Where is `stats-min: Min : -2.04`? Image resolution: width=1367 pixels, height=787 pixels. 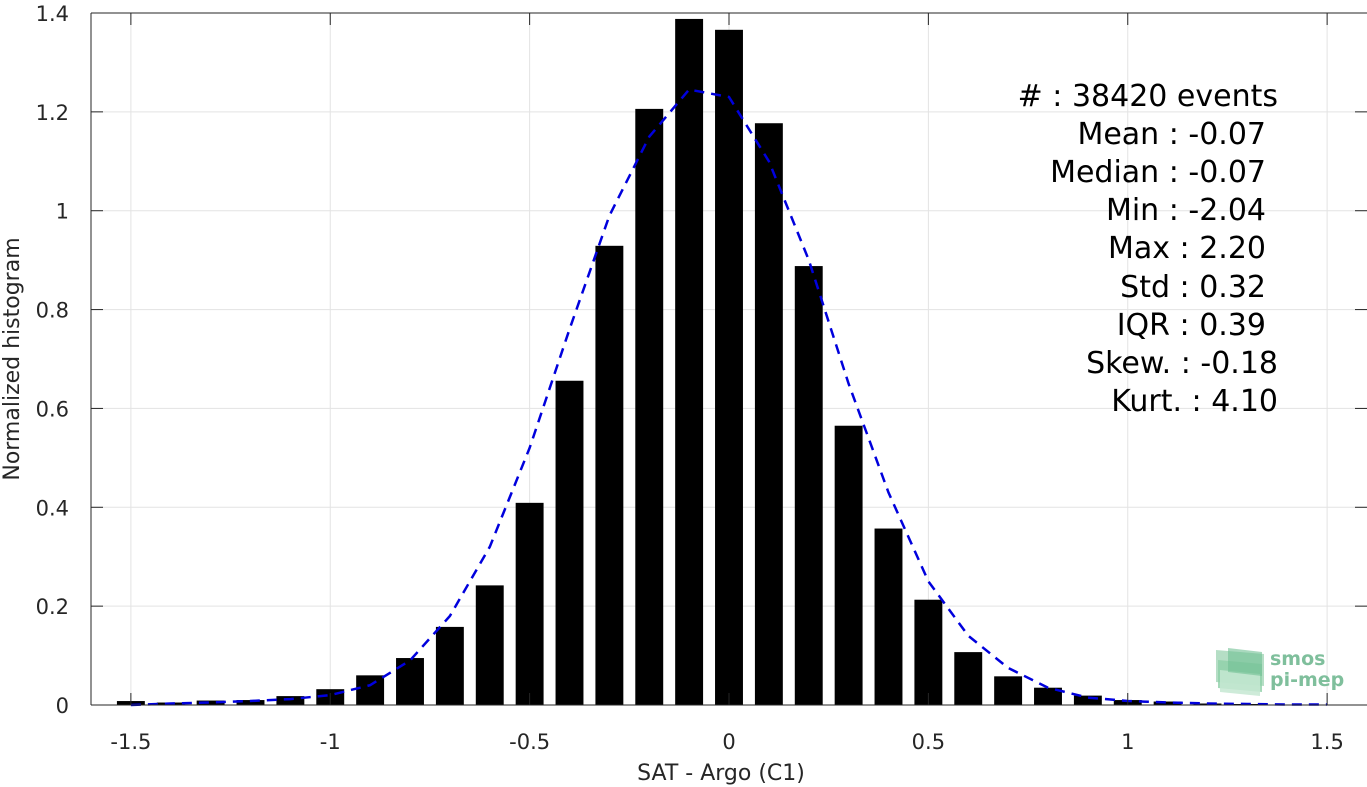 stats-min: Min : -2.04 is located at coordinates (1186, 210).